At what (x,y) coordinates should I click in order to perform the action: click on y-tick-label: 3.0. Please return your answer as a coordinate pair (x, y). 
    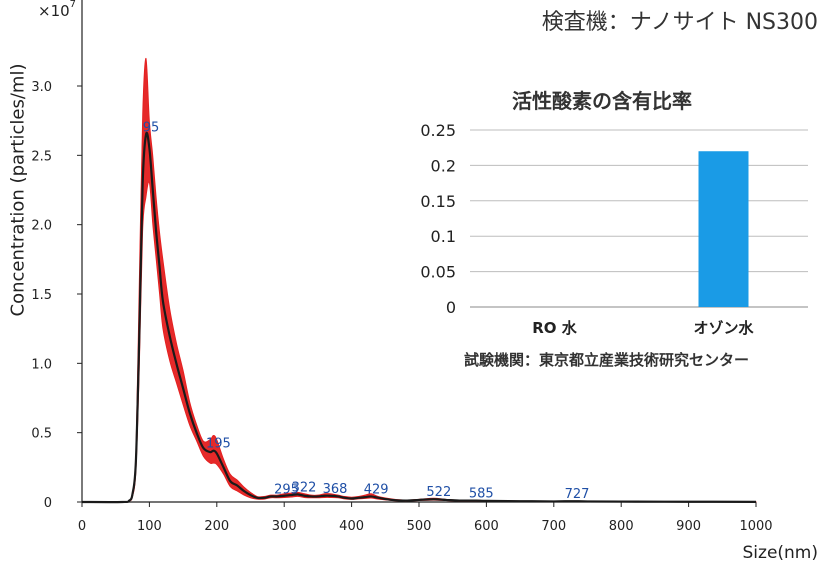
    Looking at the image, I should click on (41, 87).